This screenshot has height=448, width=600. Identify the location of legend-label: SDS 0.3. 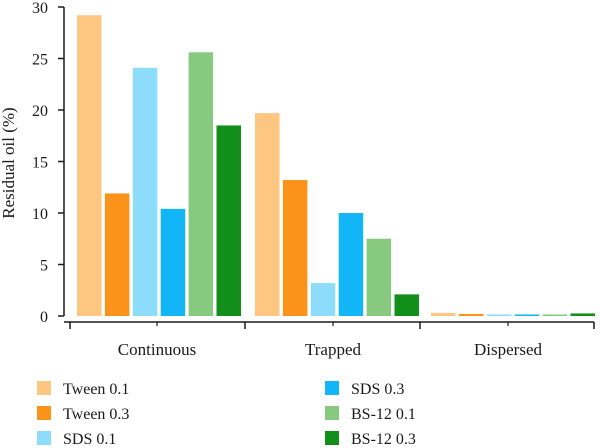
(377, 389).